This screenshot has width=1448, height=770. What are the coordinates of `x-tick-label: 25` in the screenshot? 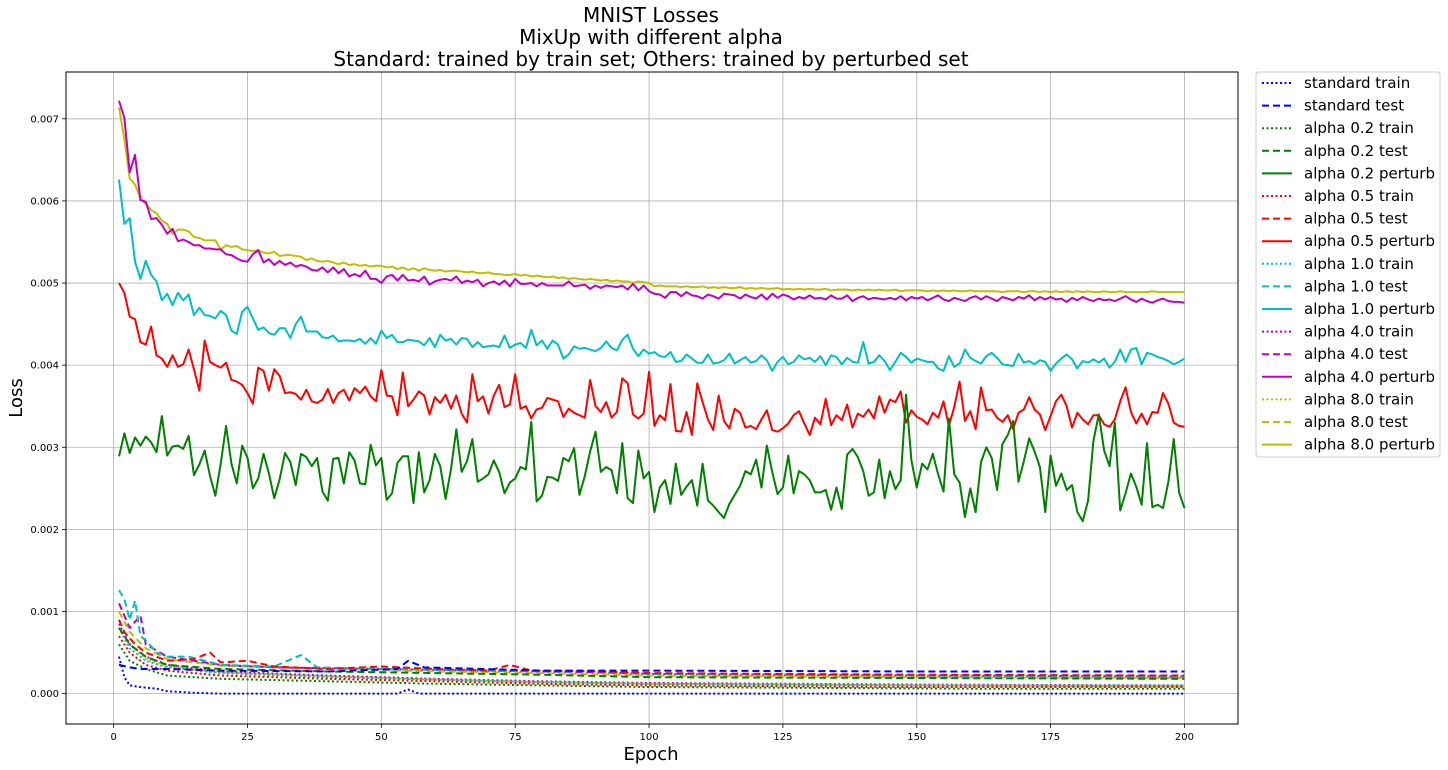 It's located at (247, 737).